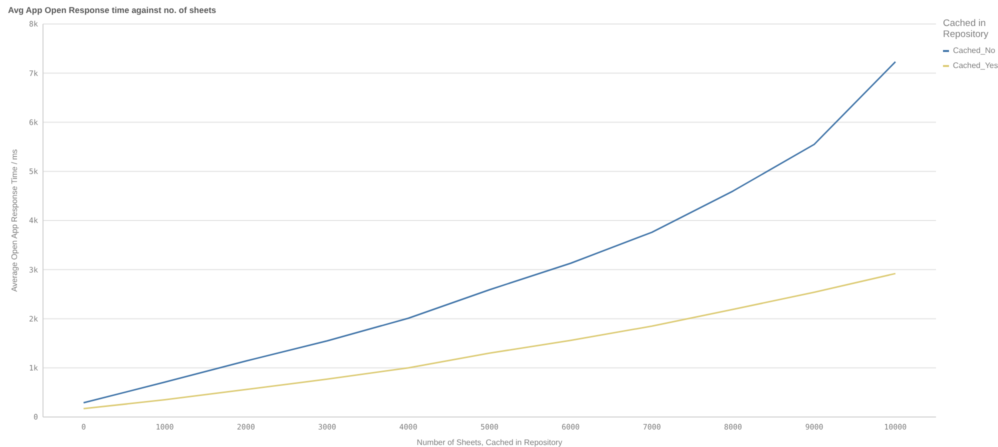 Image resolution: width=998 pixels, height=447 pixels. What do you see at coordinates (14, 220) in the screenshot?
I see `y-axis-title: Average Open App Response Time / ms` at bounding box center [14, 220].